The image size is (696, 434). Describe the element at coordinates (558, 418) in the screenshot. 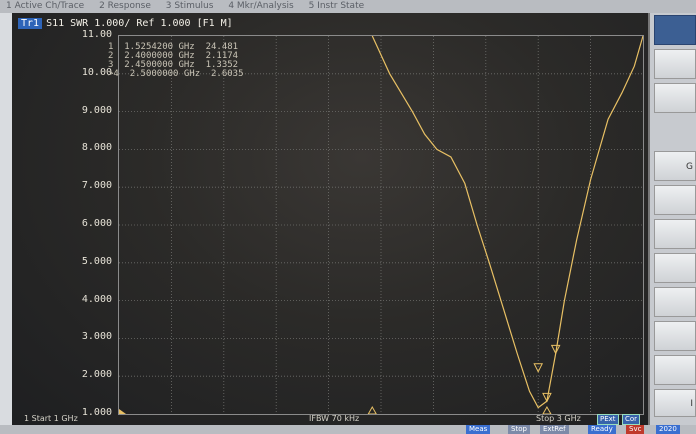

I see `stop-frequency: Stop 3 GHz` at that location.